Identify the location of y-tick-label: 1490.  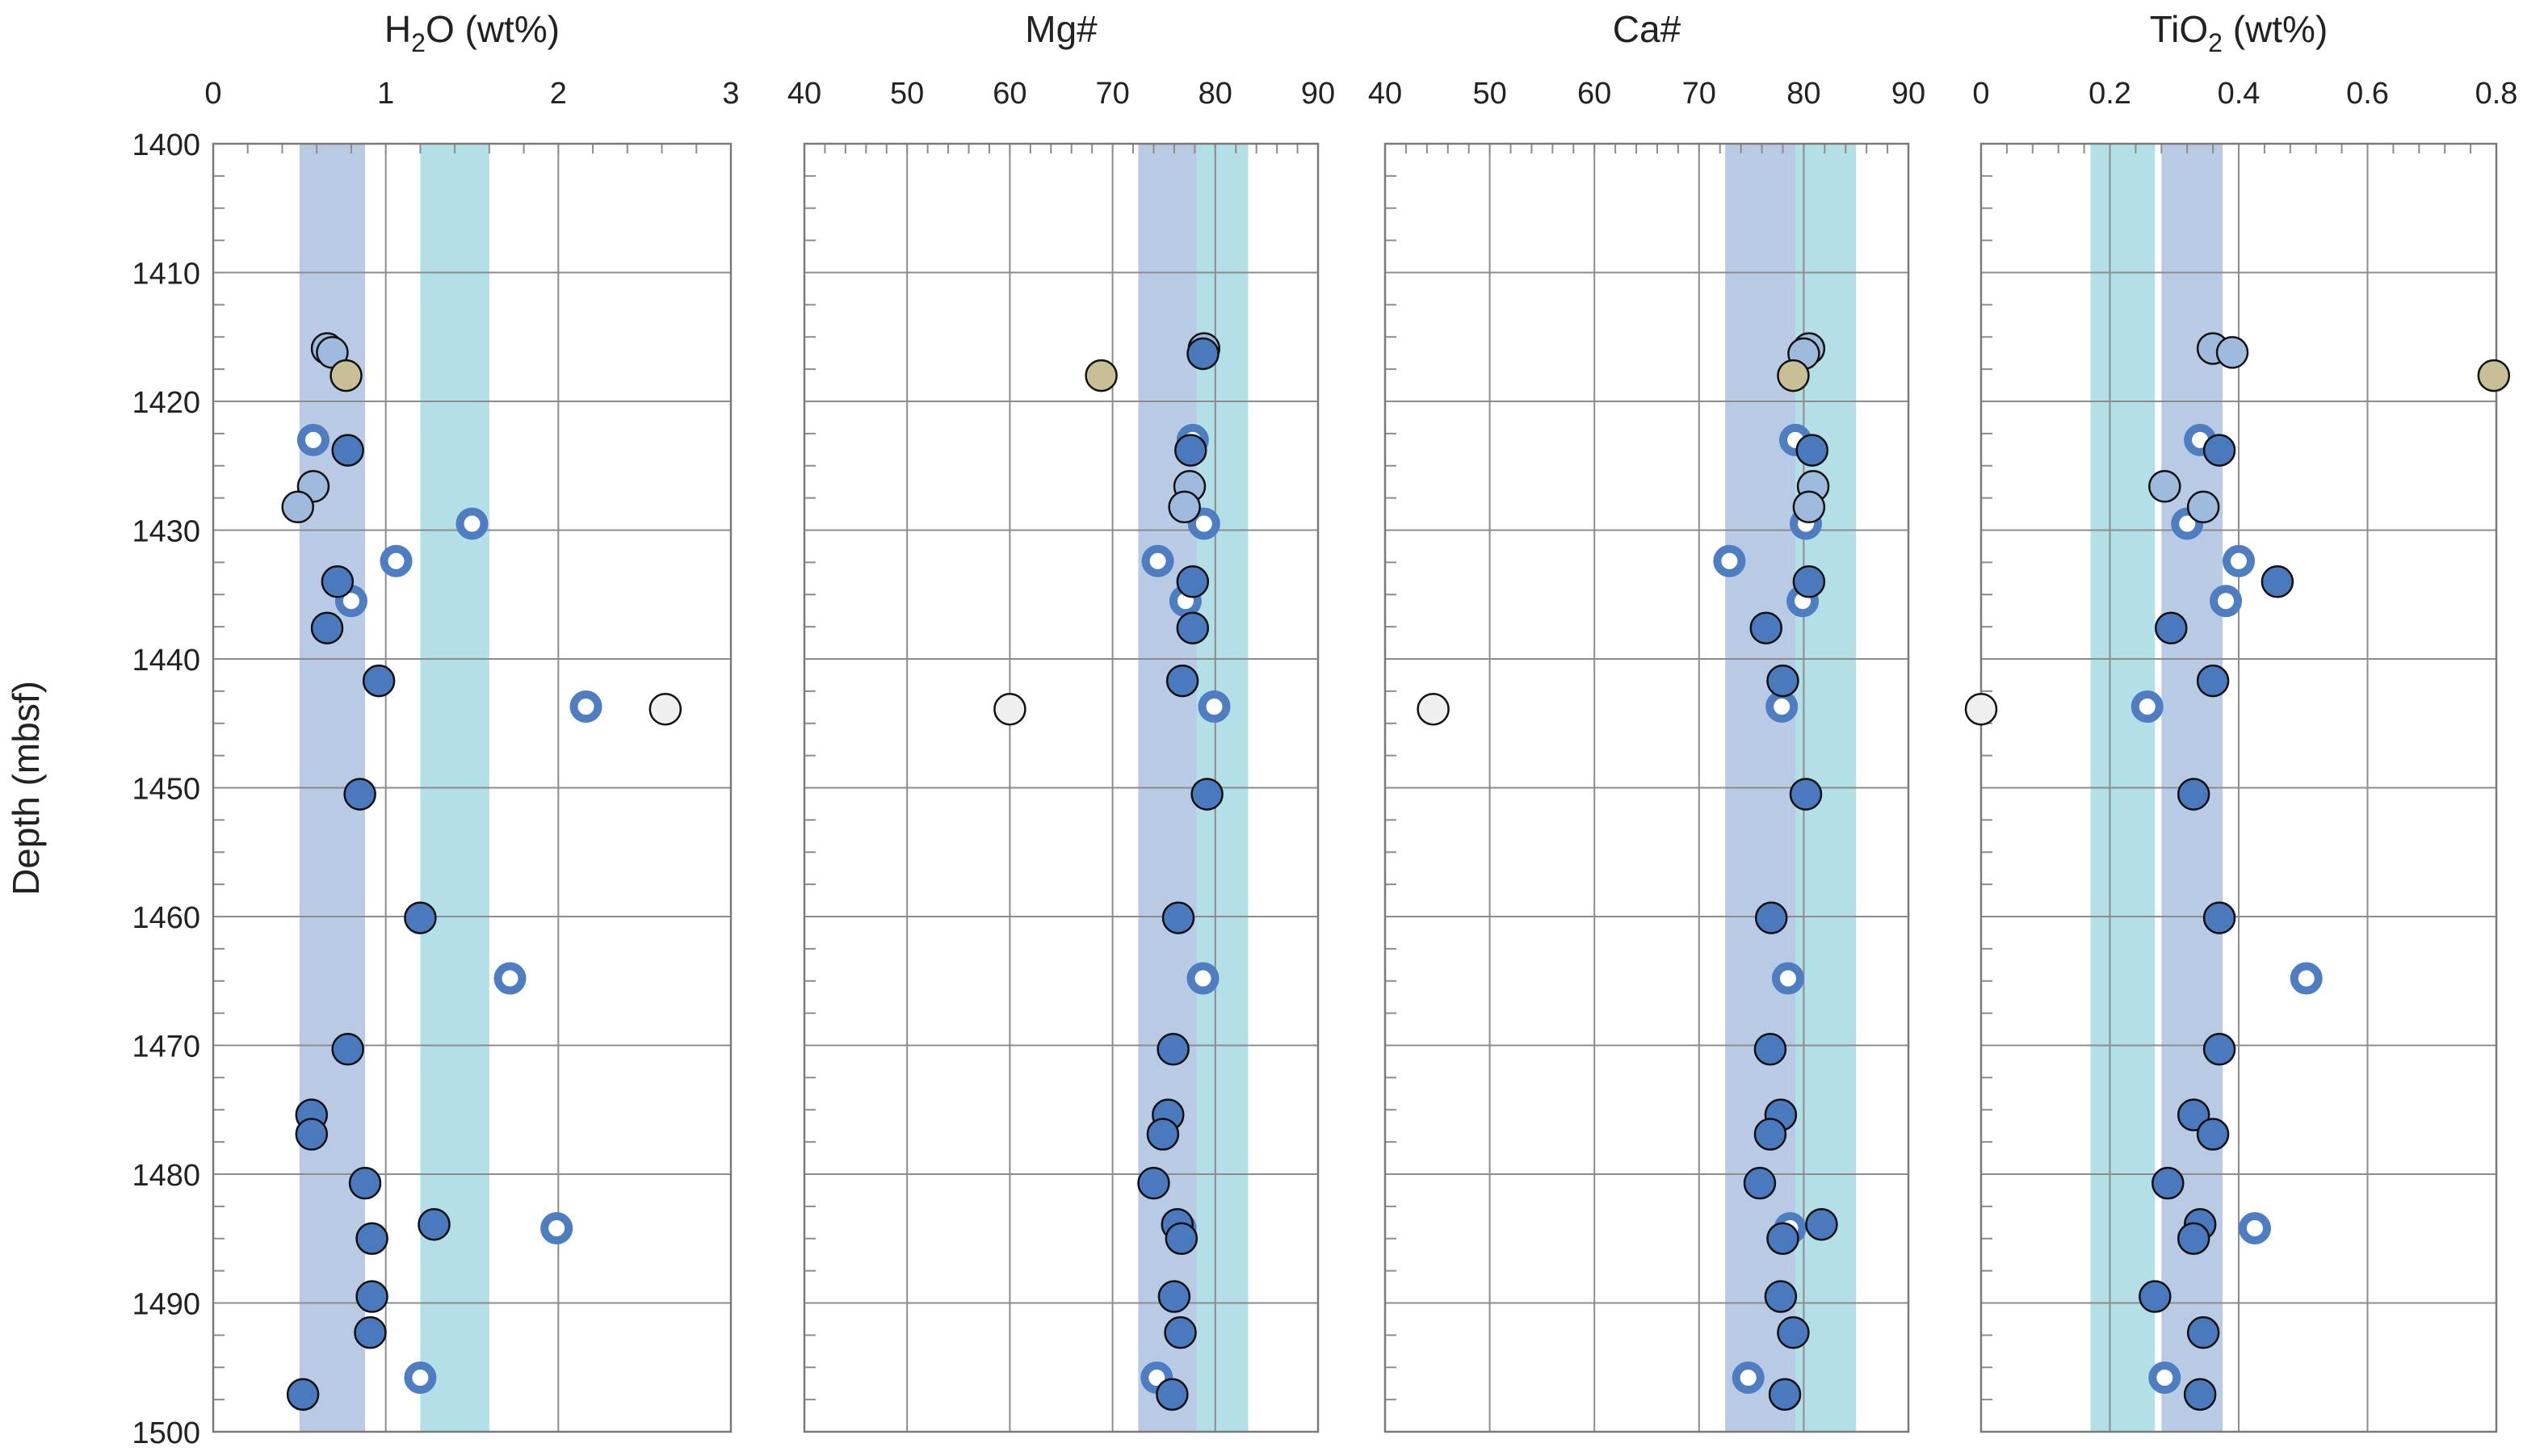
(166, 1305).